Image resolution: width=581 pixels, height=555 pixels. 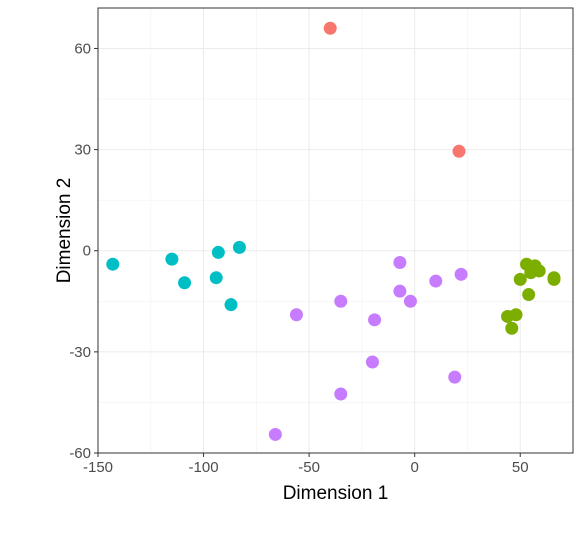 What do you see at coordinates (204, 467) in the screenshot?
I see `x-tick-label: -100` at bounding box center [204, 467].